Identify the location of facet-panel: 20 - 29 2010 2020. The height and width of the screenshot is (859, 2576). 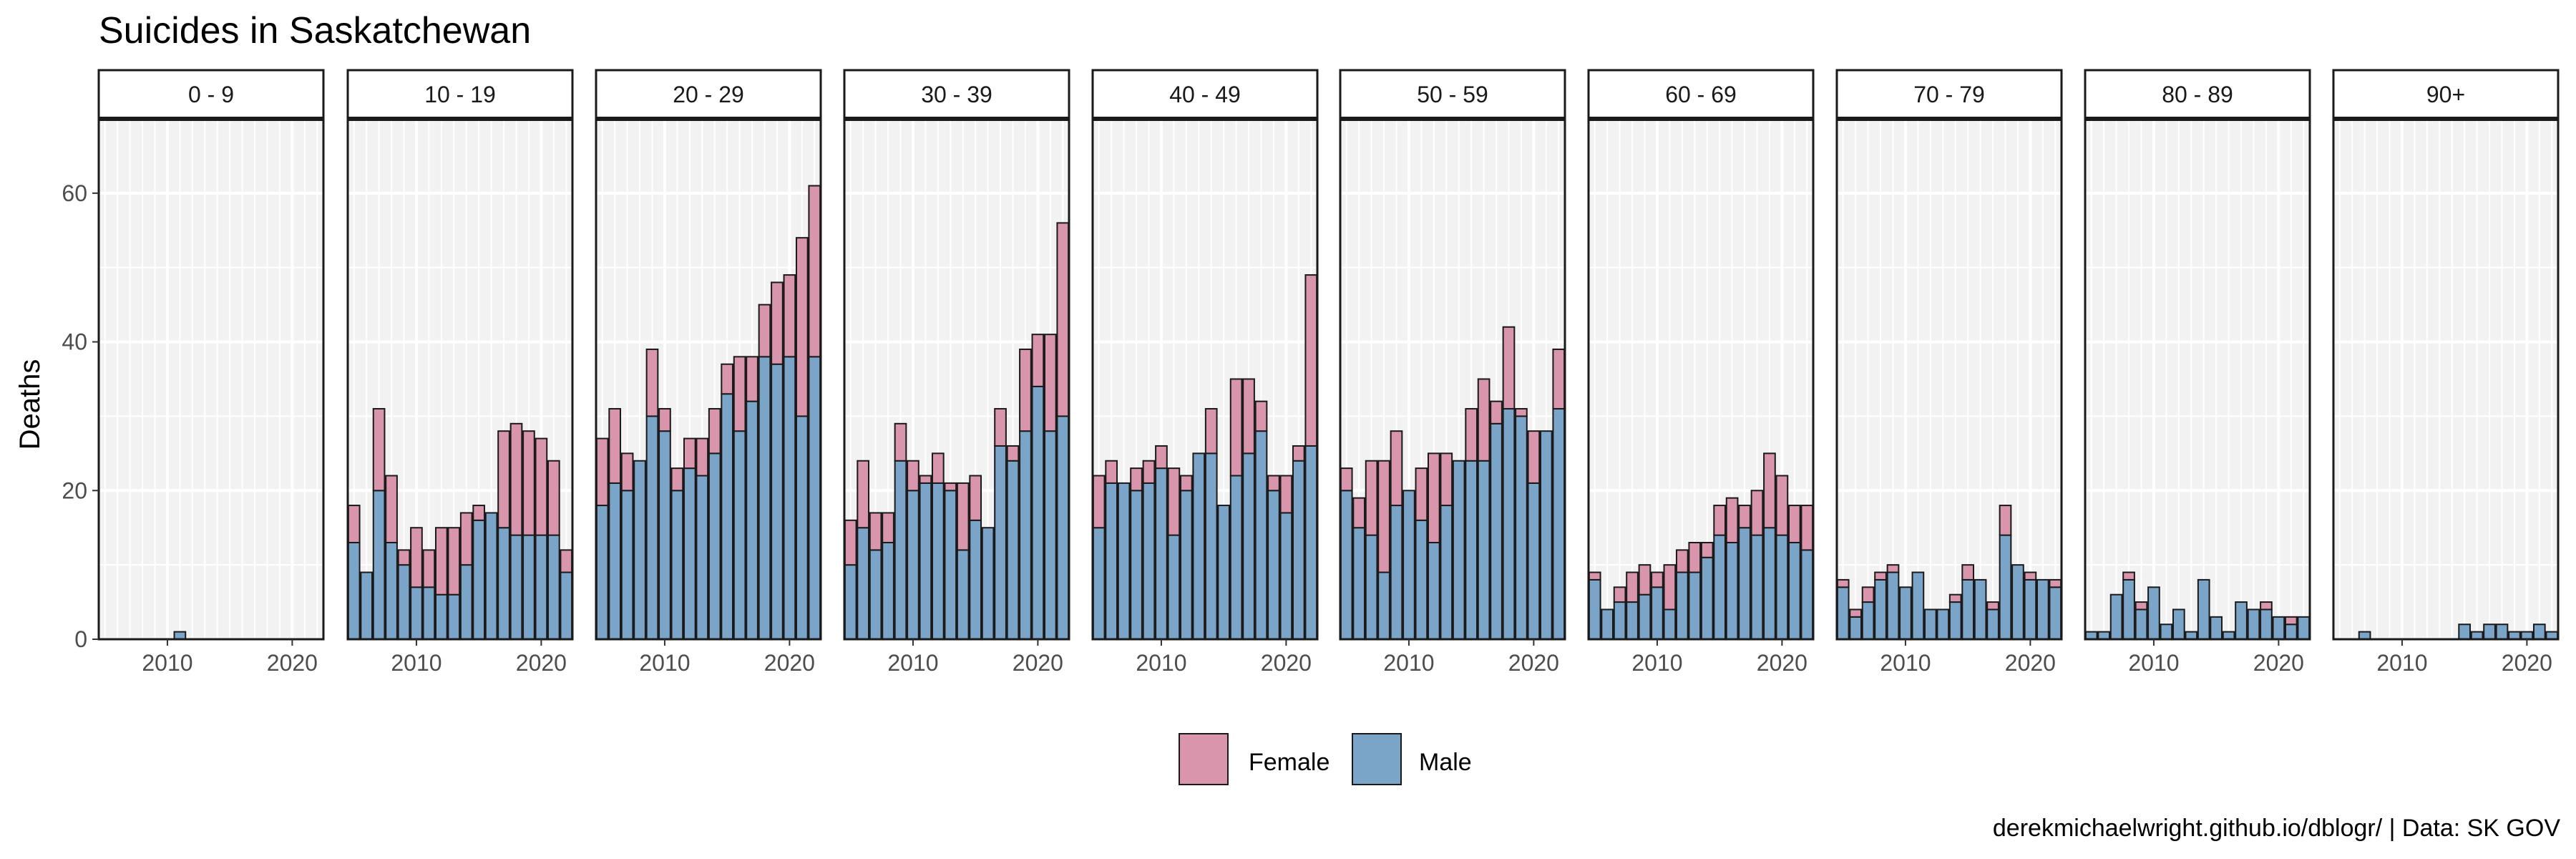
(708, 372).